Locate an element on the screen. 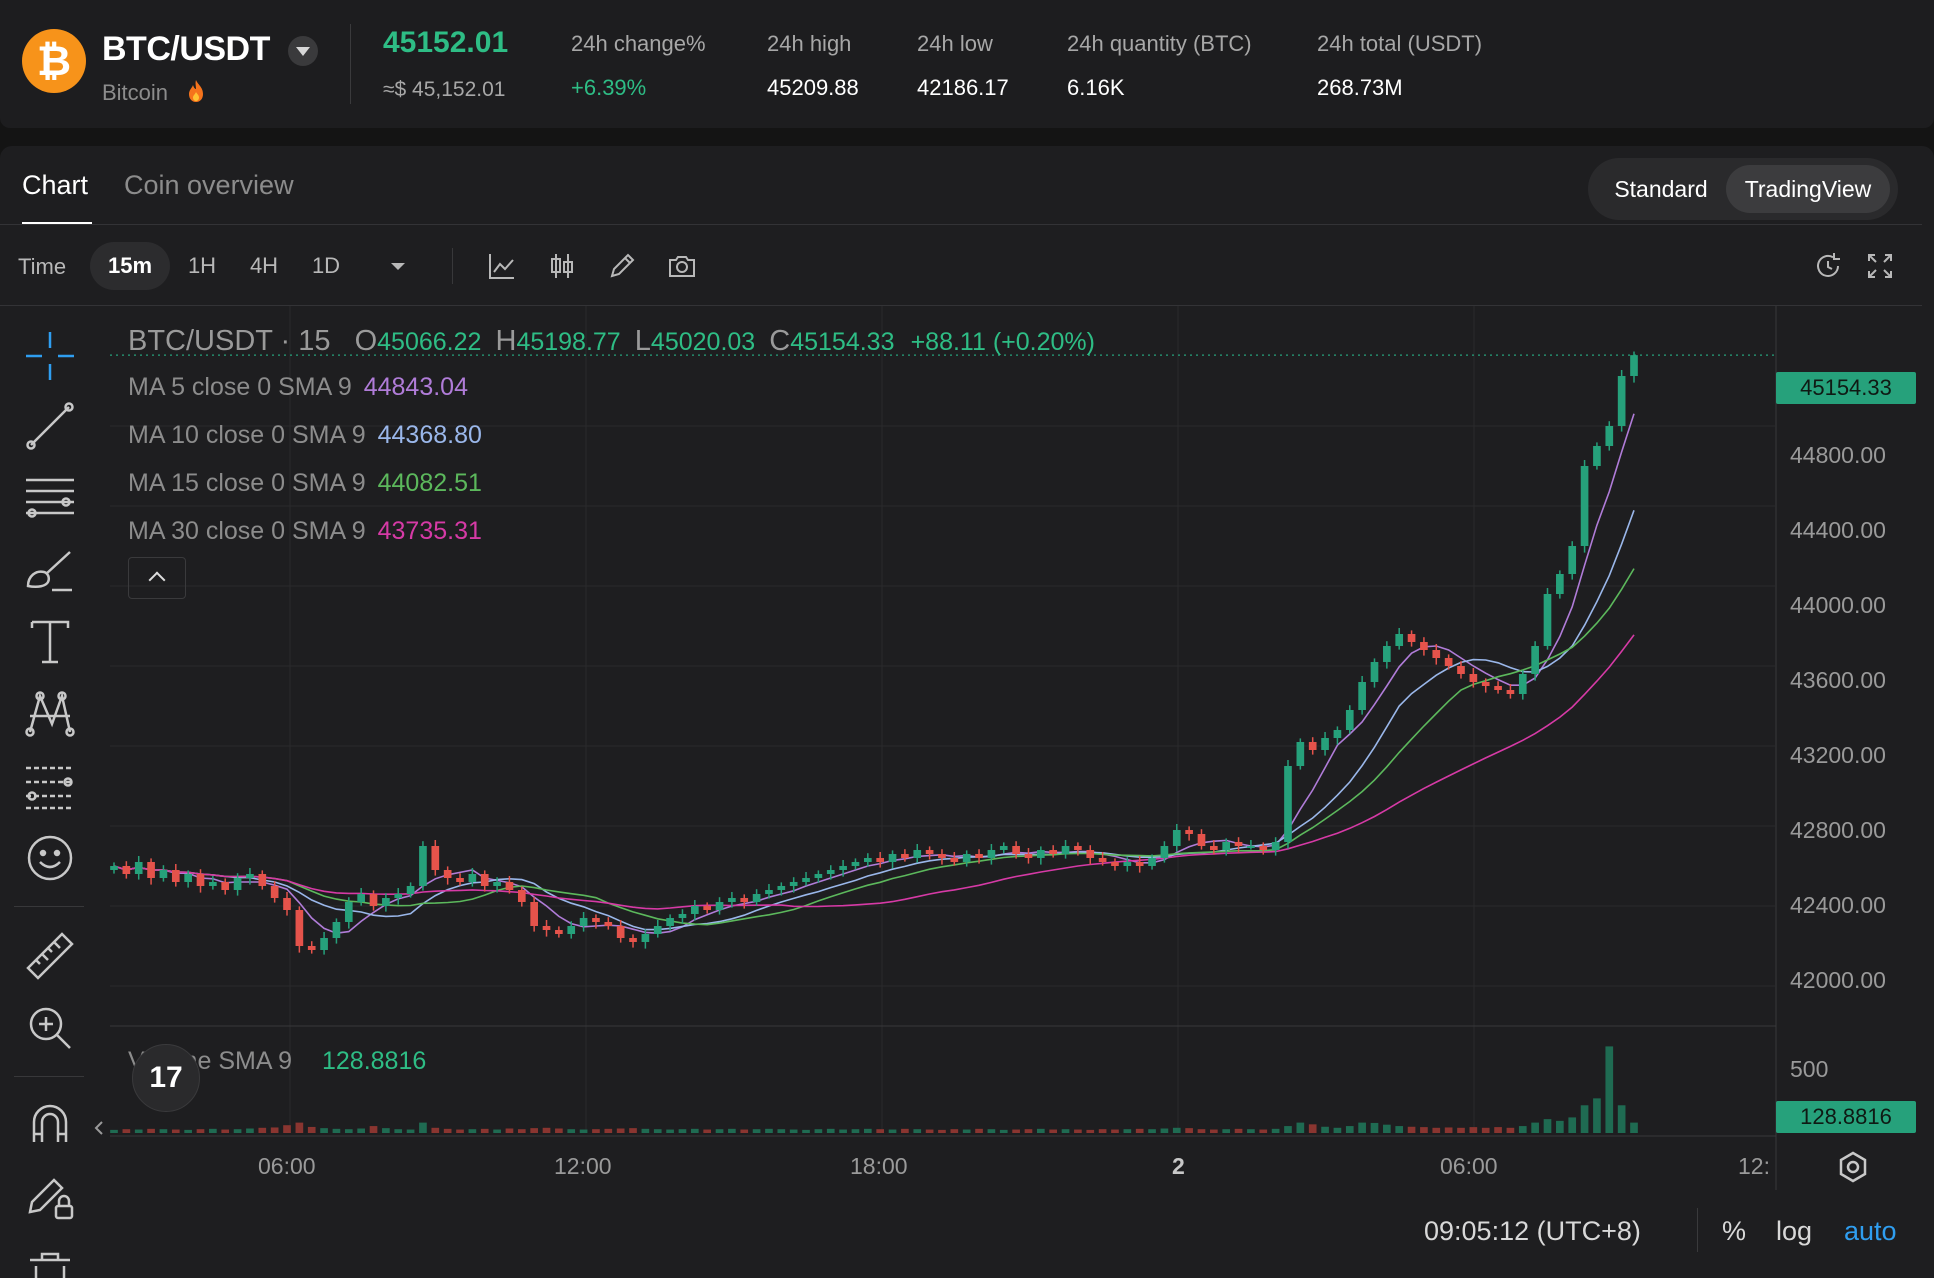 The width and height of the screenshot is (1934, 1278). chart-settings-icon is located at coordinates (1853, 1167).